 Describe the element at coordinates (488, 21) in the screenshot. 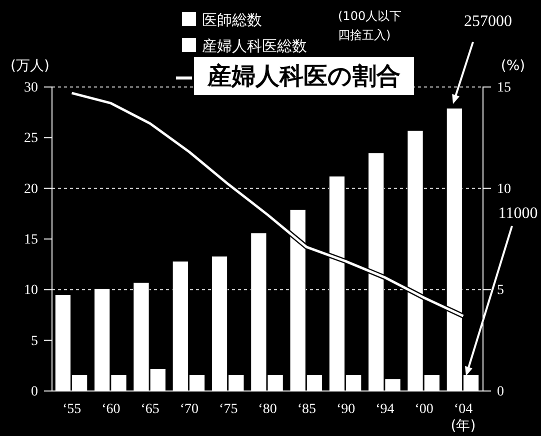

I see `text: 257000` at that location.